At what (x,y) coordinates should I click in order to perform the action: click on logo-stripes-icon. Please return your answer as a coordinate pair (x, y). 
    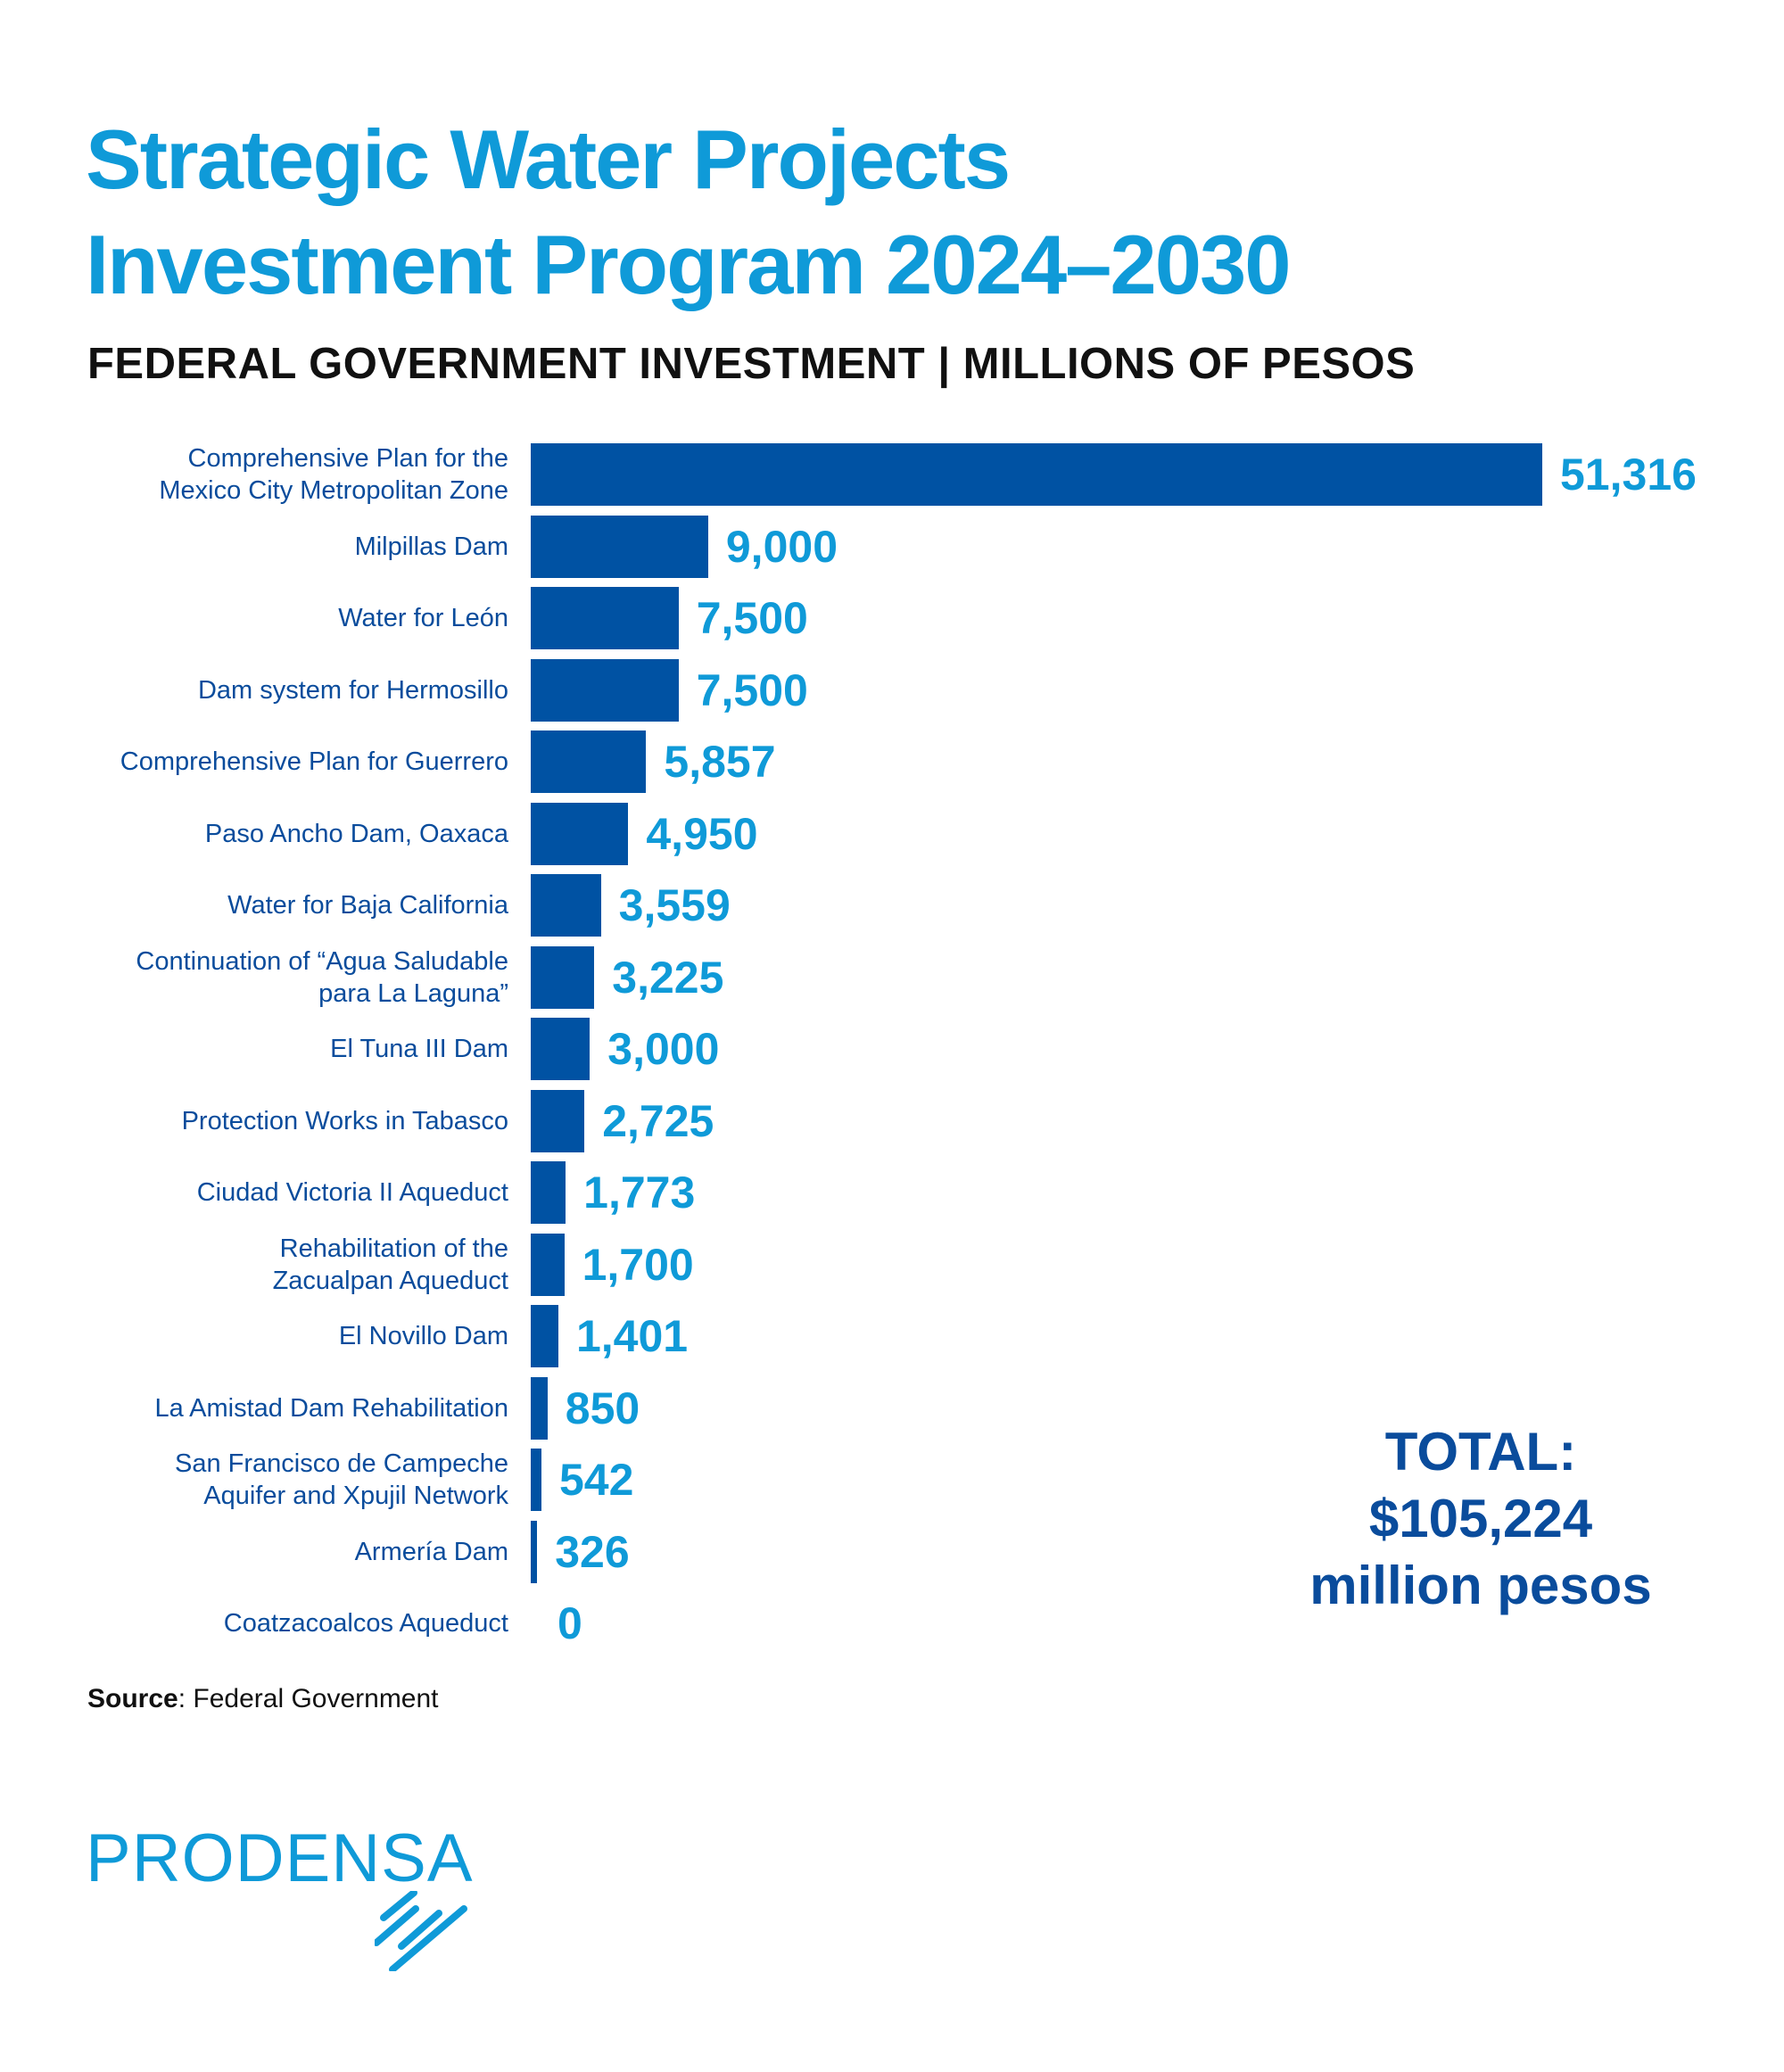
    Looking at the image, I should click on (421, 1931).